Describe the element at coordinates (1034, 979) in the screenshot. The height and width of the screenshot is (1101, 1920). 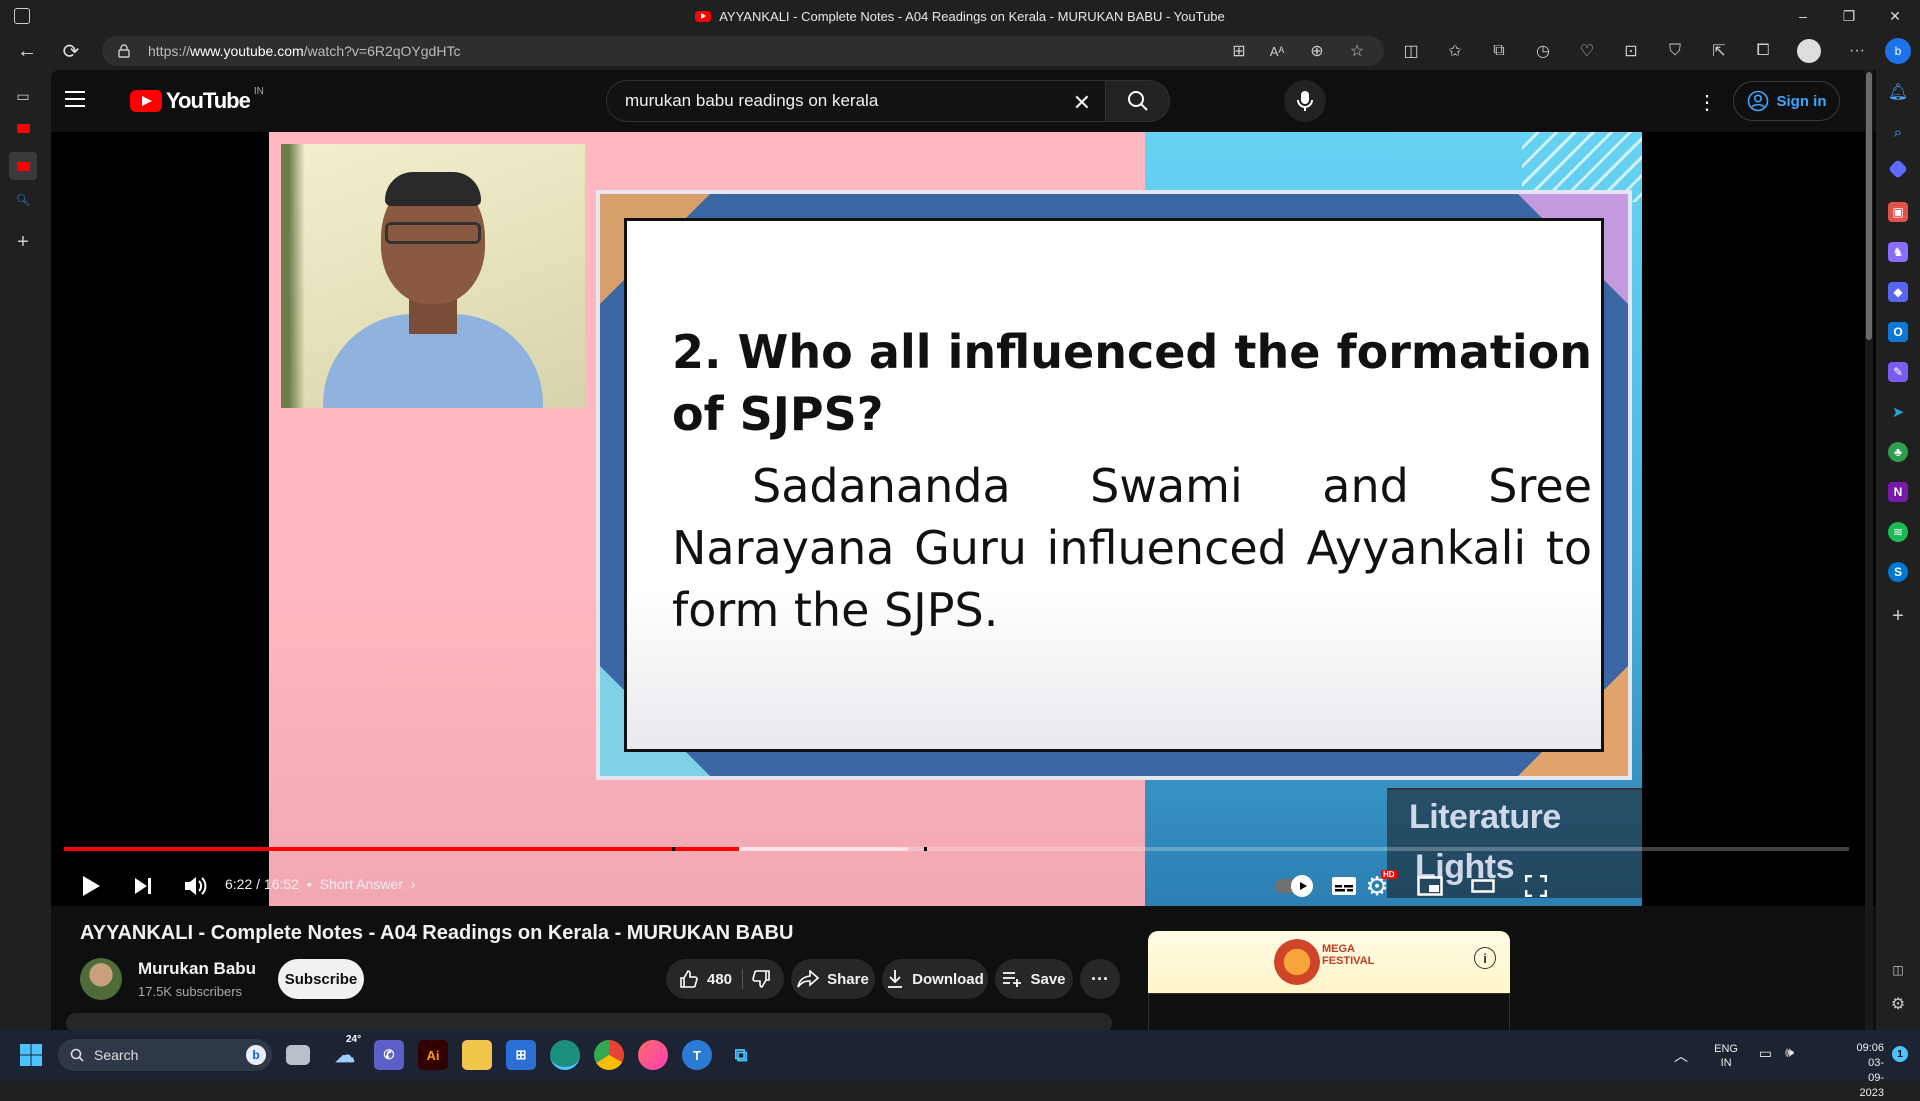
I see `save-button: Save` at that location.